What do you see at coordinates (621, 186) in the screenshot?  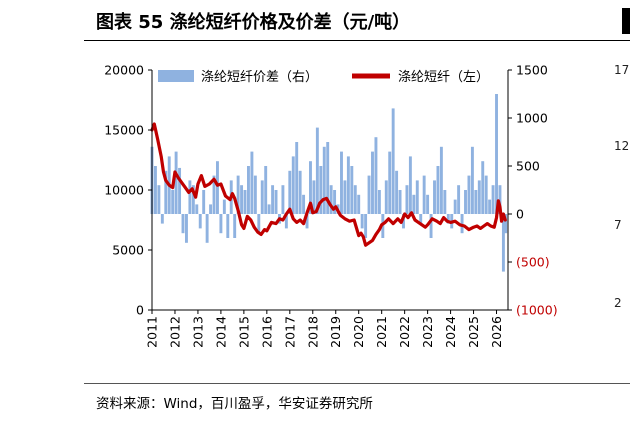 I see `neighbor-chart-axis: 17 12 7 2` at bounding box center [621, 186].